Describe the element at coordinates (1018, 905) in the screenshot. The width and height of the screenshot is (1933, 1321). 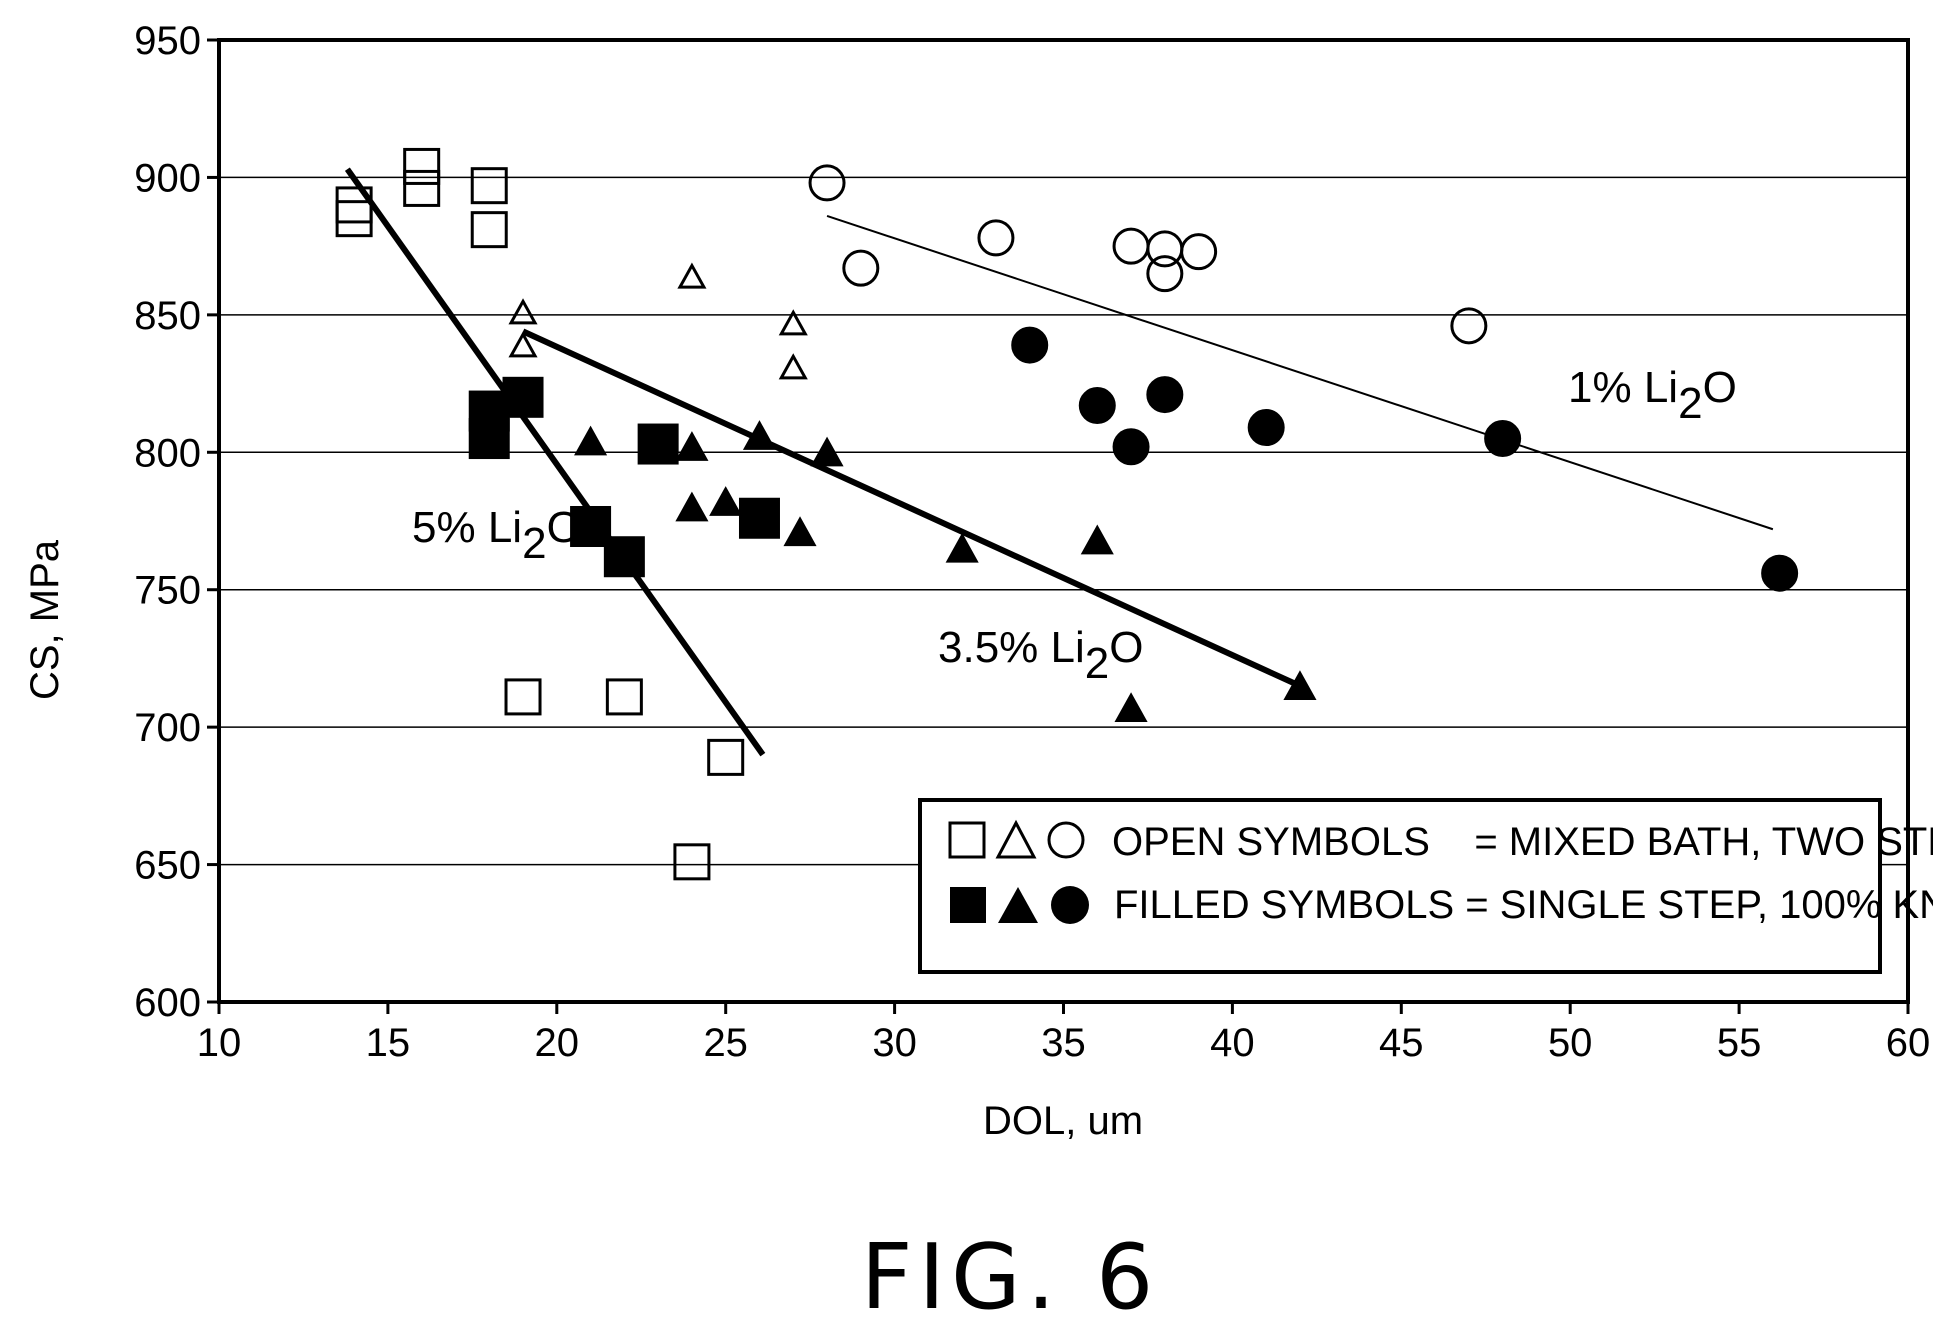
I see `legend-filled-triangle-icon` at that location.